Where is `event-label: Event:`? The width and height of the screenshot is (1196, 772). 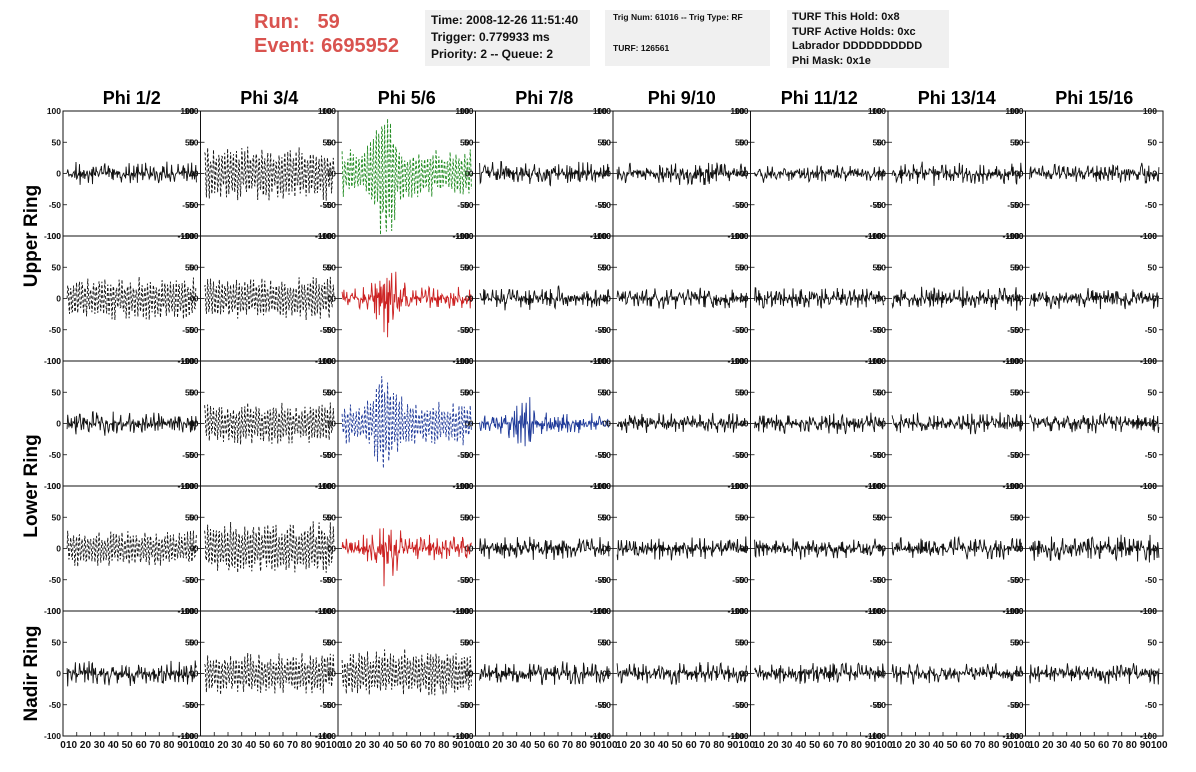 event-label: Event: is located at coordinates (285, 46).